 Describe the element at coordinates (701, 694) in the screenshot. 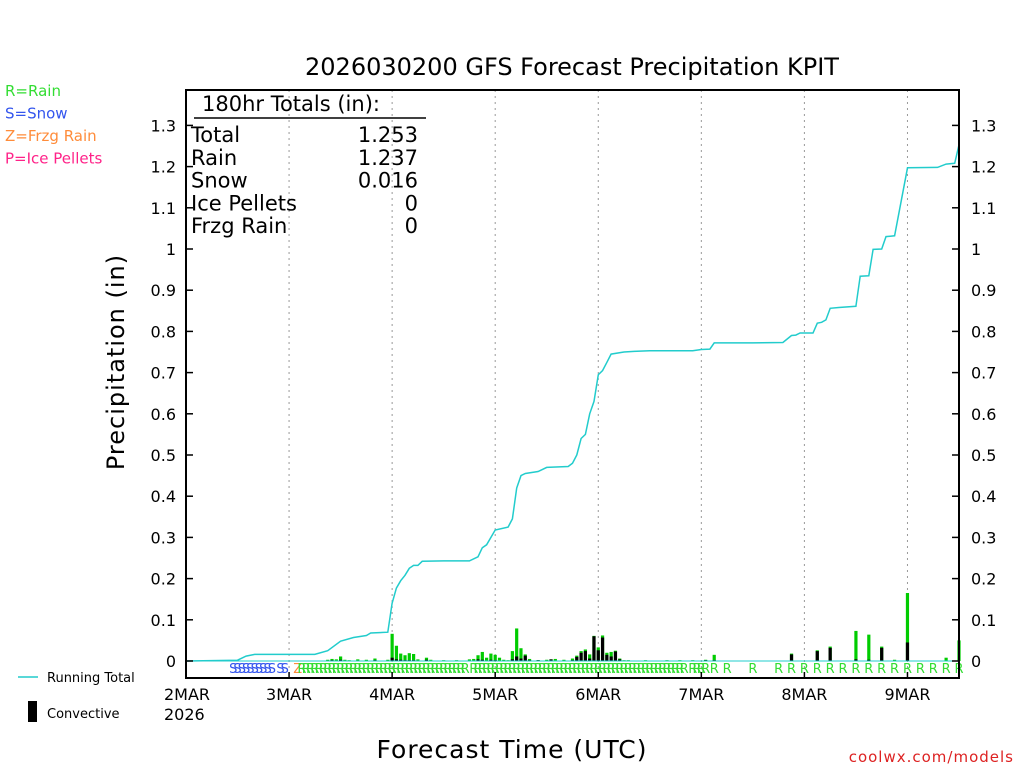

I see `x-tick-label: 7MAR` at that location.